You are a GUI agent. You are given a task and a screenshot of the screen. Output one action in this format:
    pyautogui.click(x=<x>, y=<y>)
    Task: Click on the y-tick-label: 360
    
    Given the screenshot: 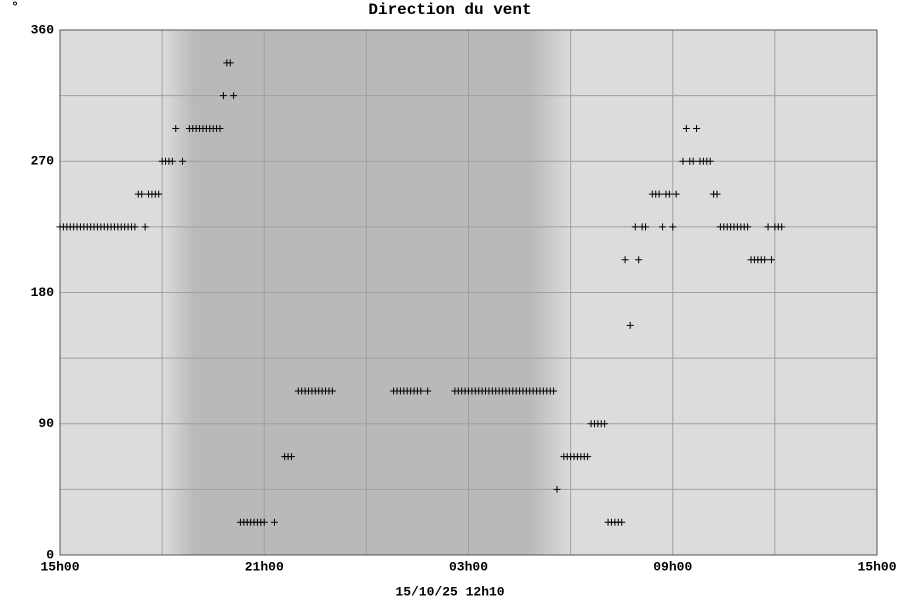 What is the action you would take?
    pyautogui.click(x=43, y=29)
    